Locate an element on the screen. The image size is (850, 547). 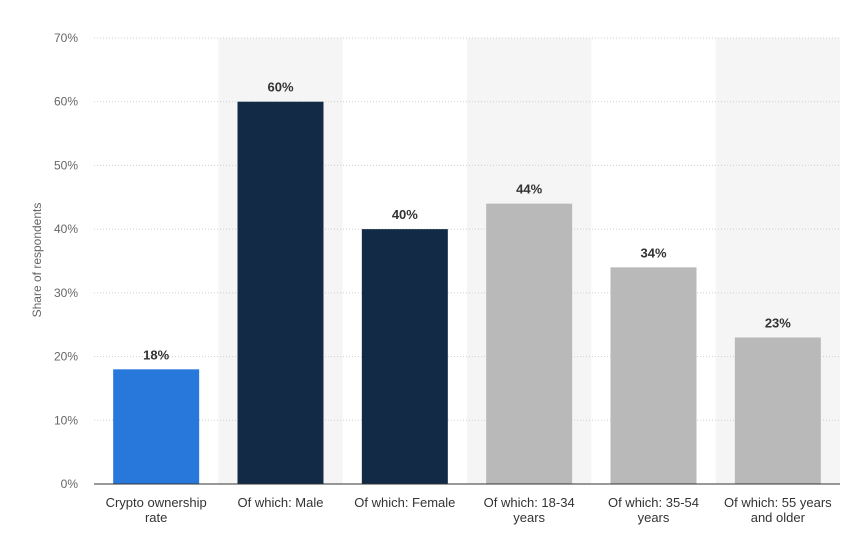
y-axis-title: Share of respondents is located at coordinates (37, 260).